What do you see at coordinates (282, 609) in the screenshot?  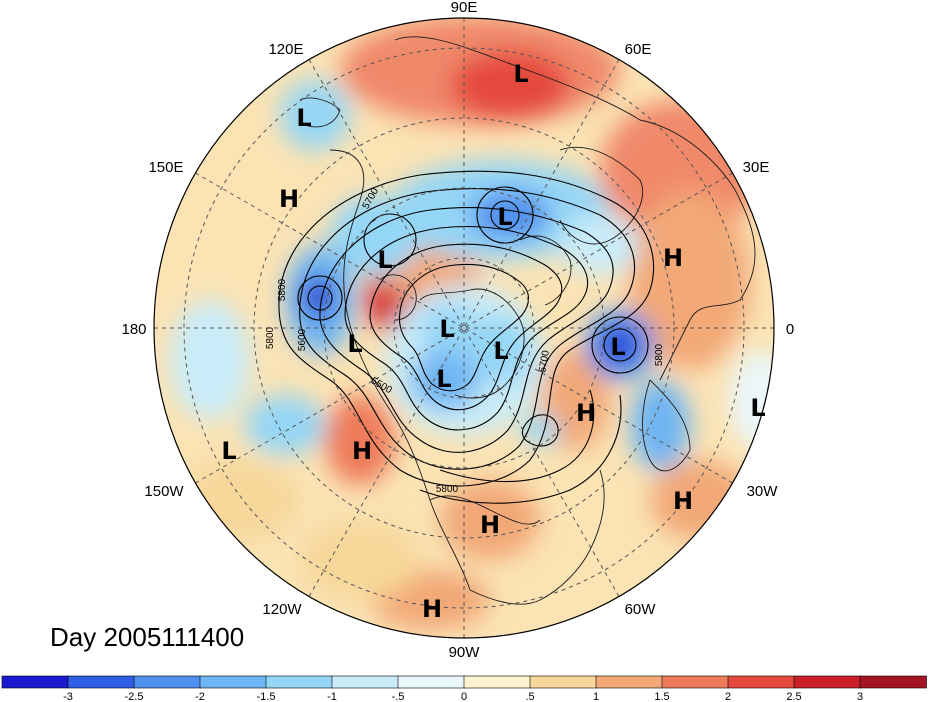 I see `longitude-label: 120W` at bounding box center [282, 609].